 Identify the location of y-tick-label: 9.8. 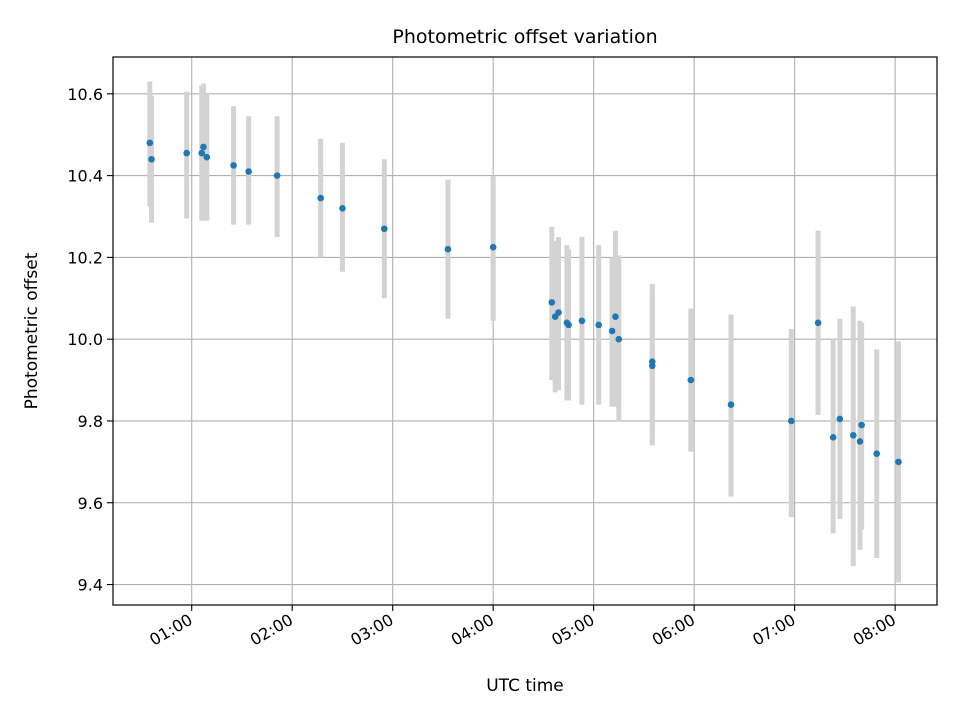
(90, 421).